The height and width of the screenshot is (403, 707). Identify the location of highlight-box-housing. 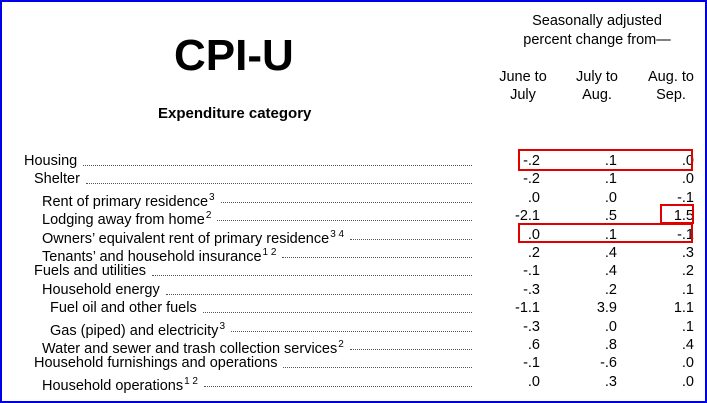
(605, 160).